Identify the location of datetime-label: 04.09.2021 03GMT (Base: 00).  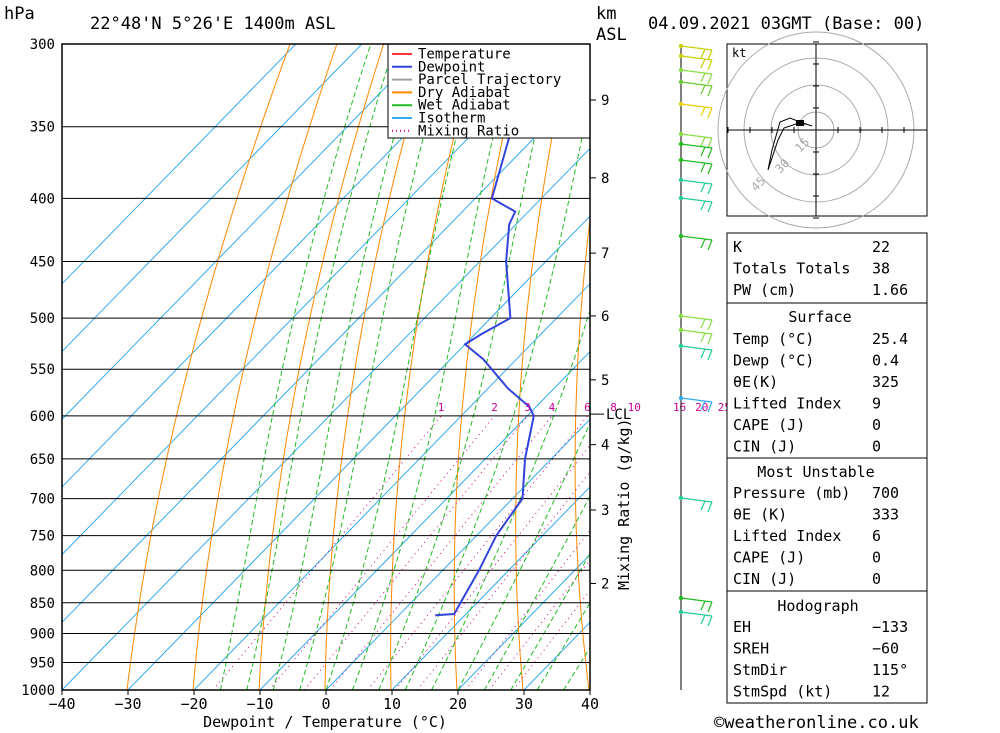
(786, 24).